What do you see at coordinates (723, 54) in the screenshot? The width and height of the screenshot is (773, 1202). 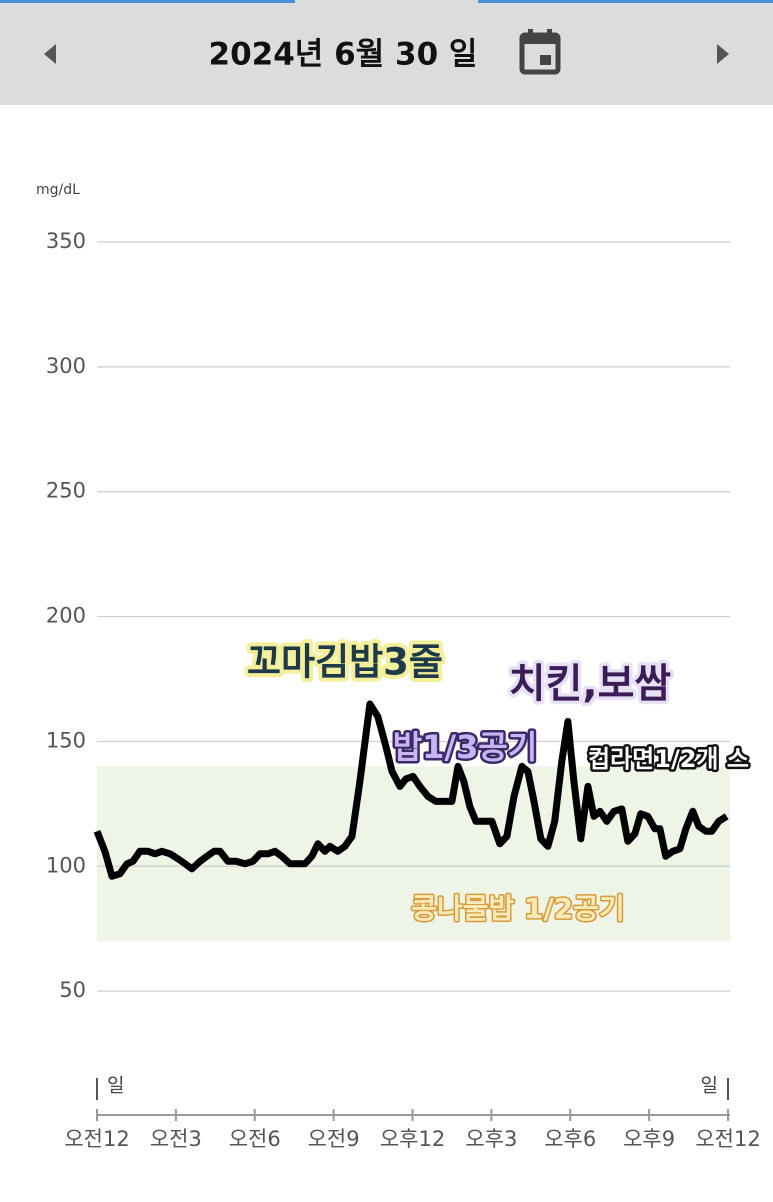 I see `next-day-button` at bounding box center [723, 54].